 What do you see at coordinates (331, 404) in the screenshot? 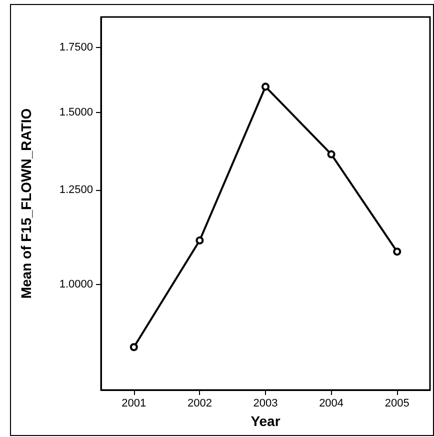
I see `x-tick-label: 2004` at bounding box center [331, 404].